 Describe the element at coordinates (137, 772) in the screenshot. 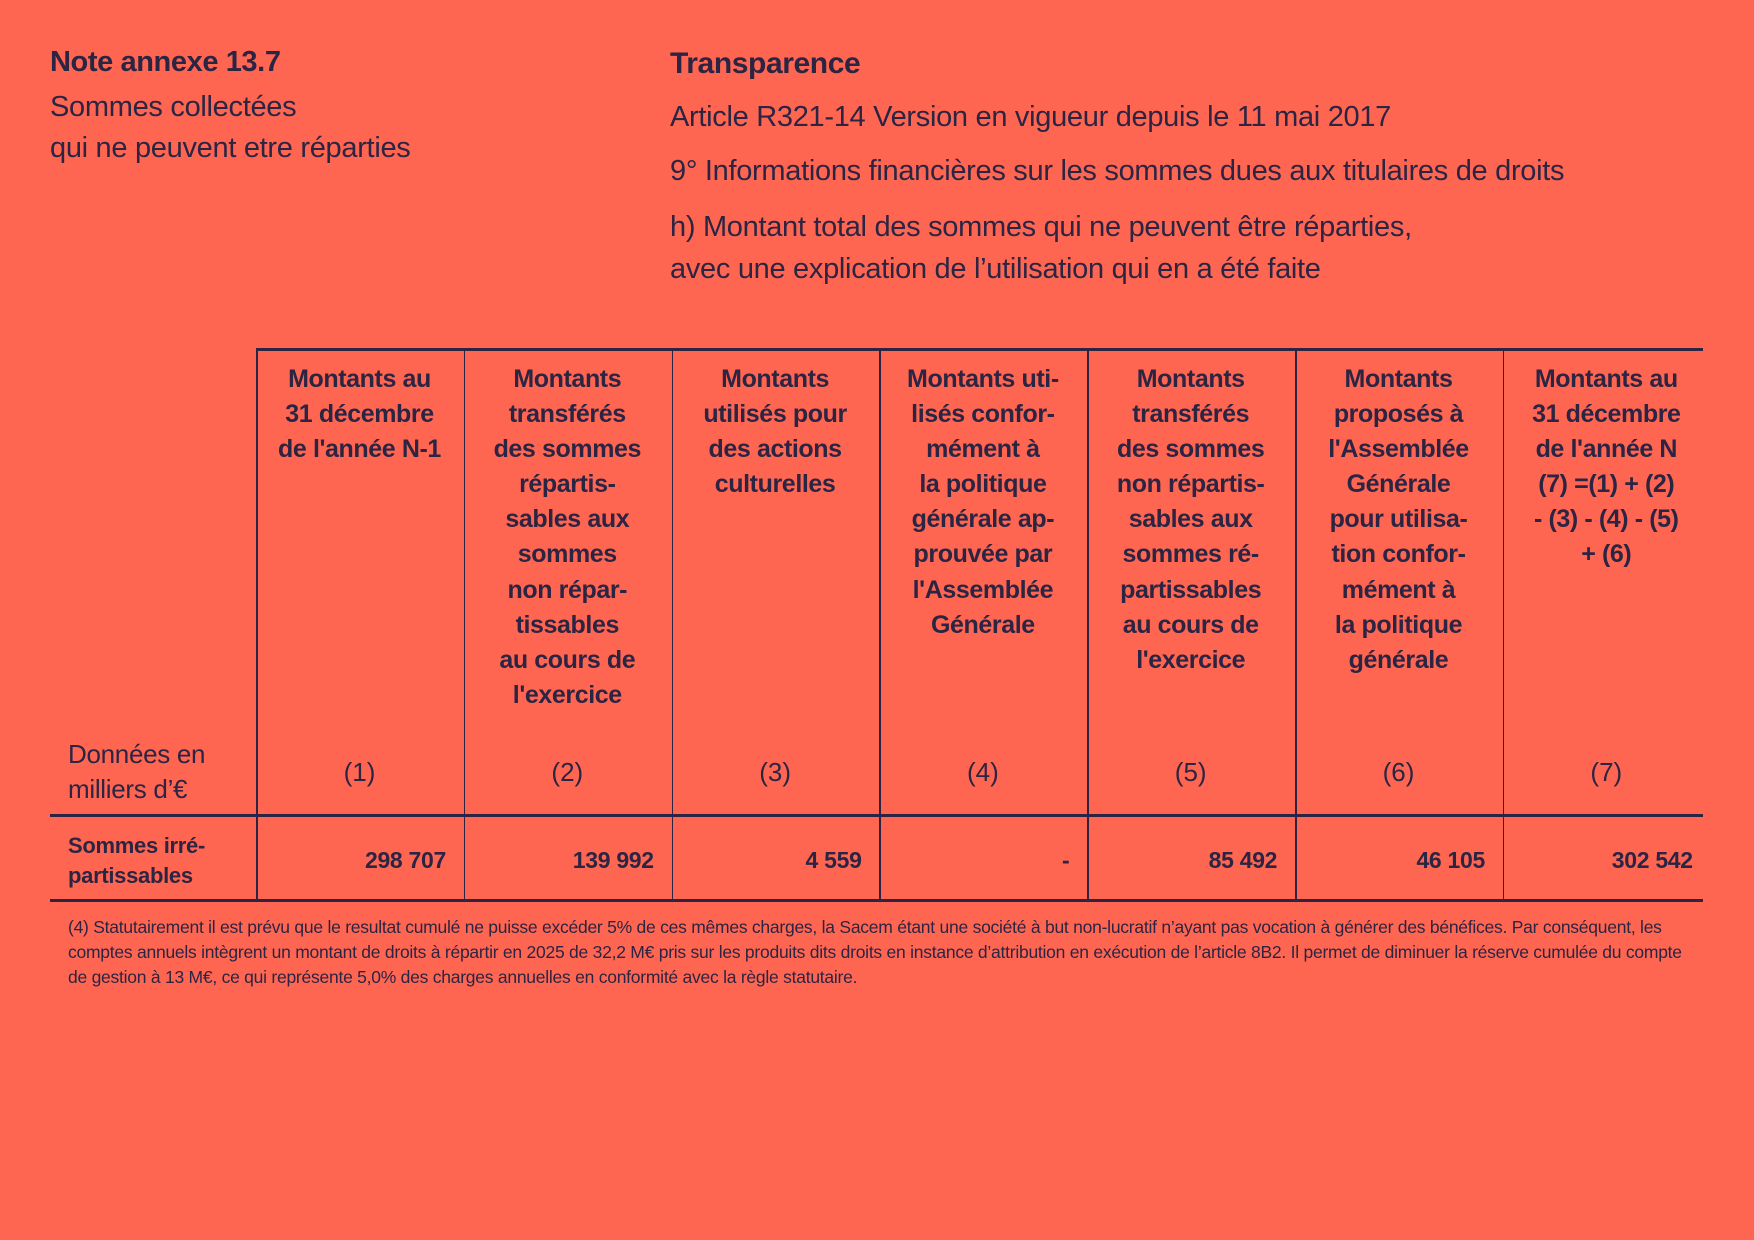

I see `unit-label: Données en milliers d’€` at that location.